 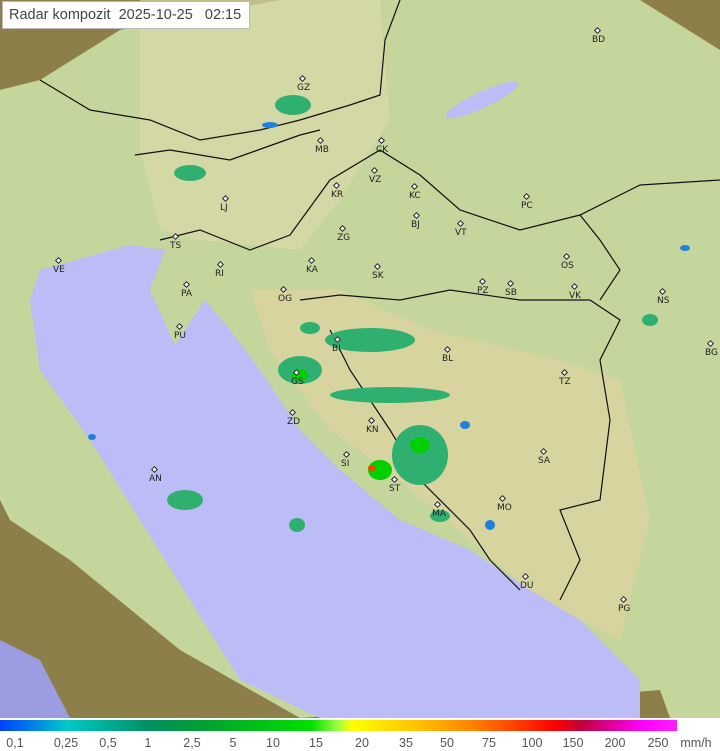 What do you see at coordinates (60, 15) in the screenshot?
I see `title-label: Radar kompozit` at bounding box center [60, 15].